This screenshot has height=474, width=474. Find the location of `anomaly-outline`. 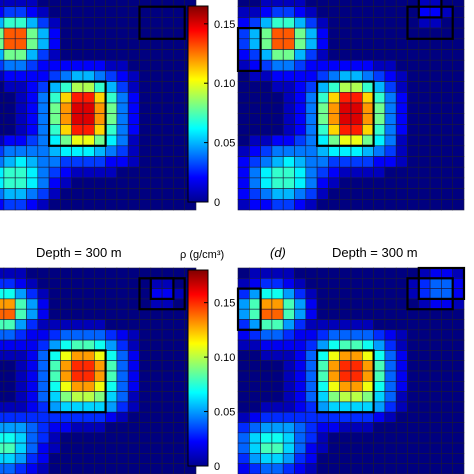

anomaly-outline is located at coordinates (345, 381).